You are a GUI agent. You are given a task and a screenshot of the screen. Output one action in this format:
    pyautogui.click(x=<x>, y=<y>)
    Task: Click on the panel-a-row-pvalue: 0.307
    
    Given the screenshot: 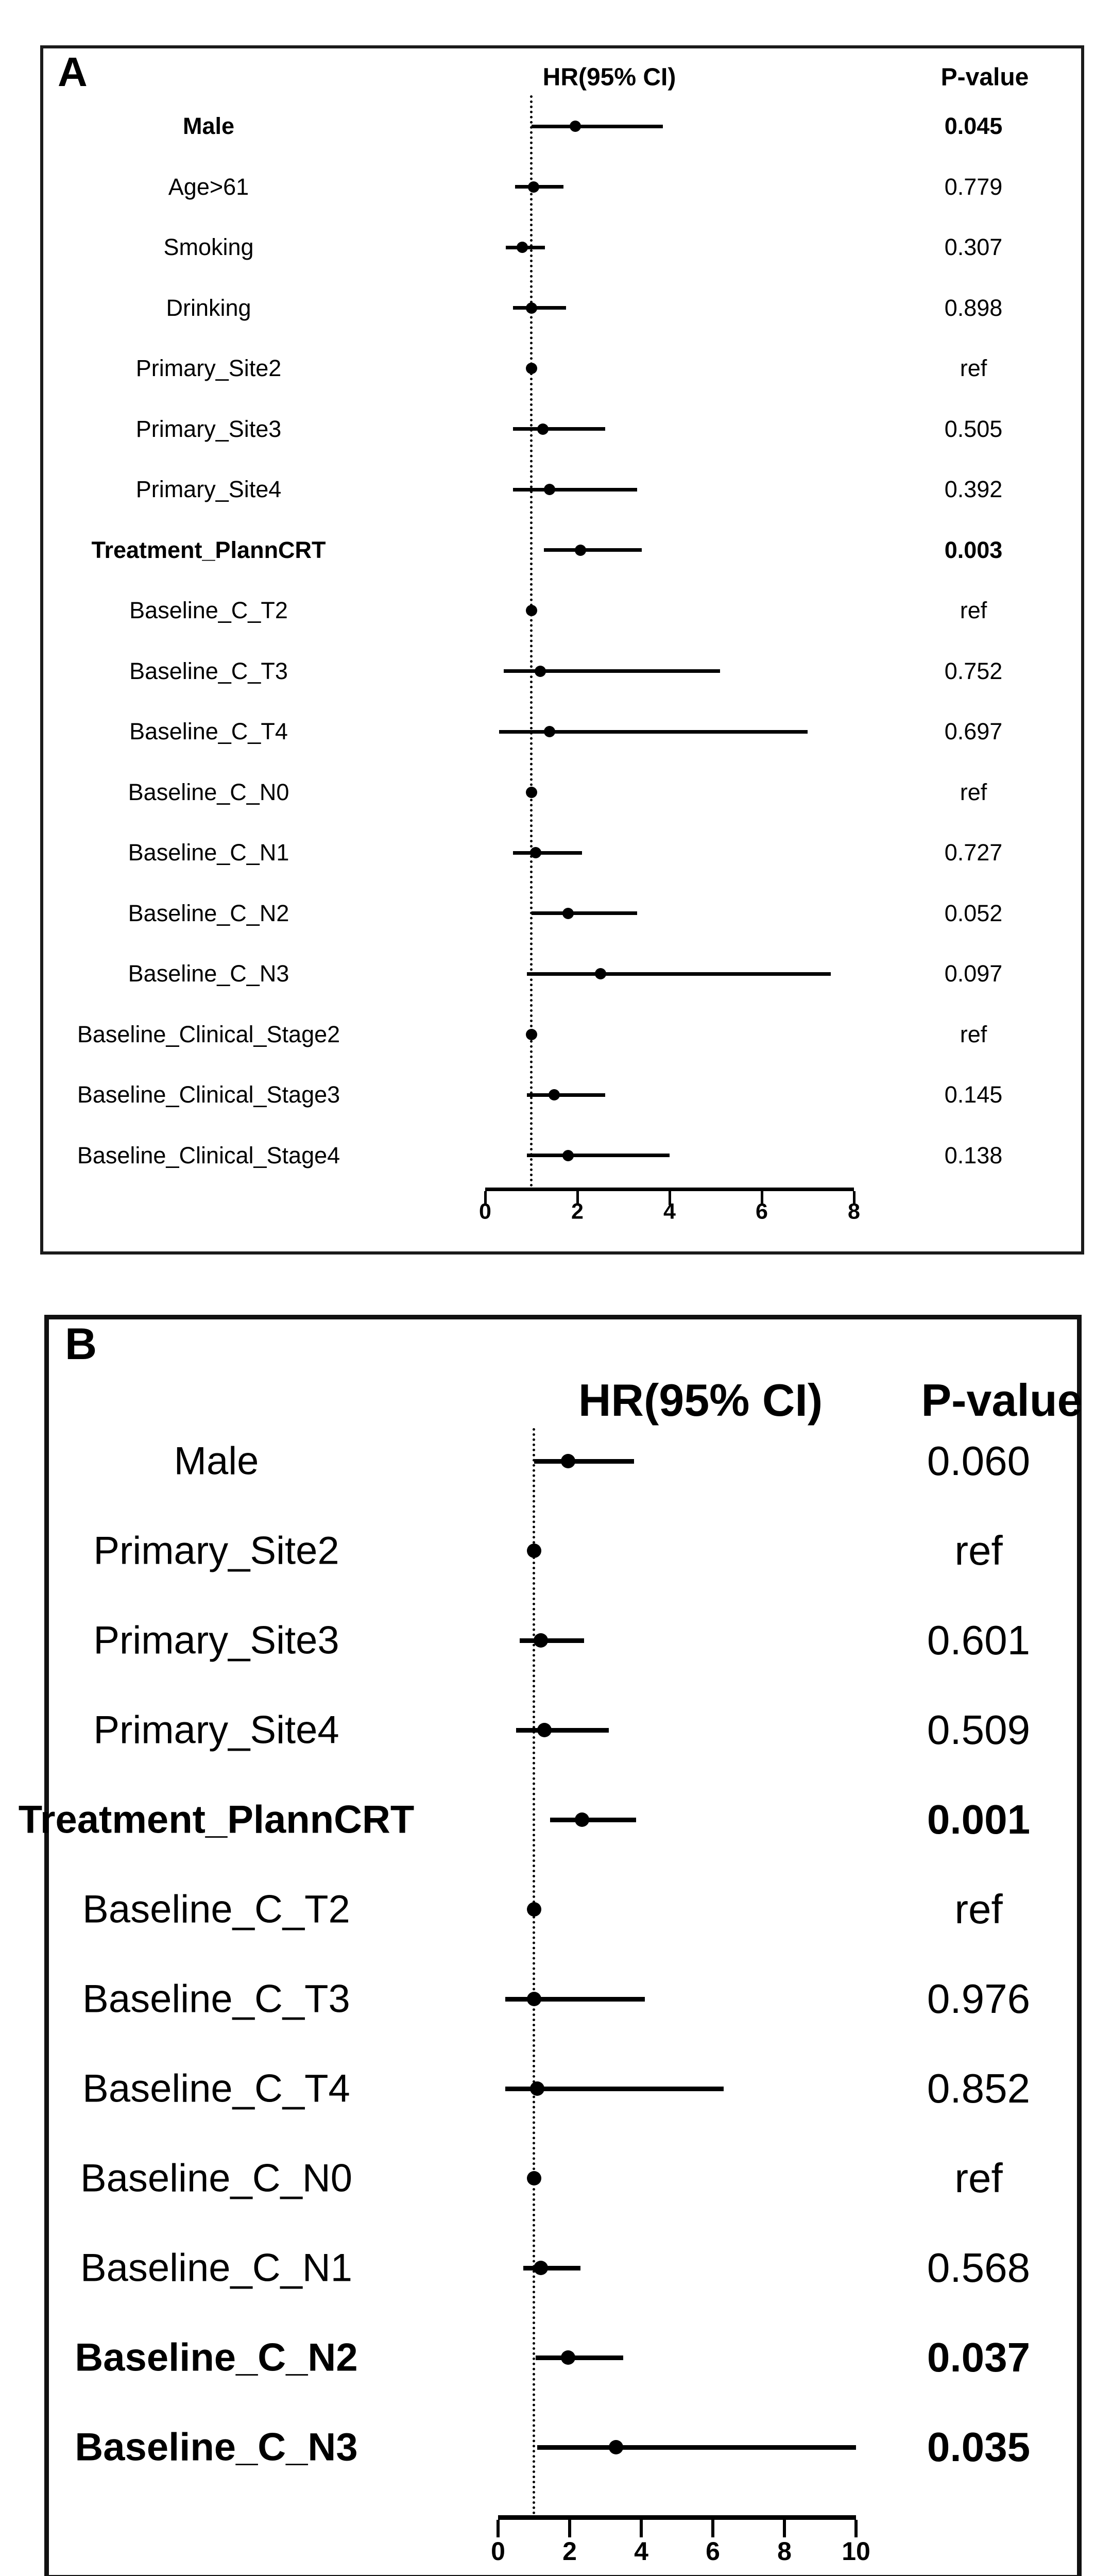 What is the action you would take?
    pyautogui.click(x=973, y=247)
    